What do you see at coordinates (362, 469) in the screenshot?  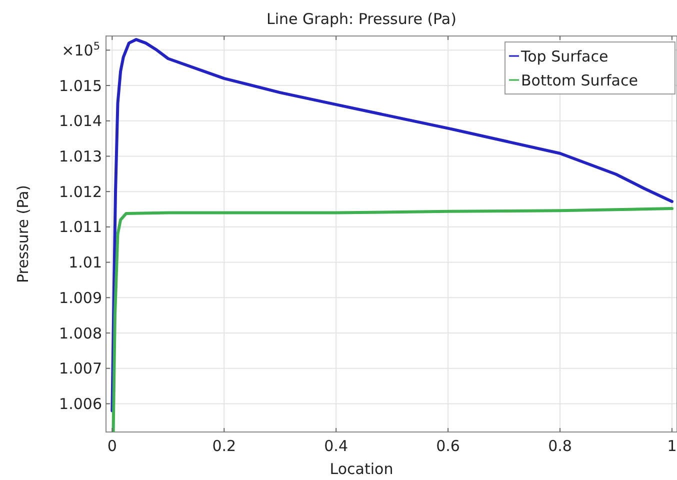 I see `x-axis-title: Location` at bounding box center [362, 469].